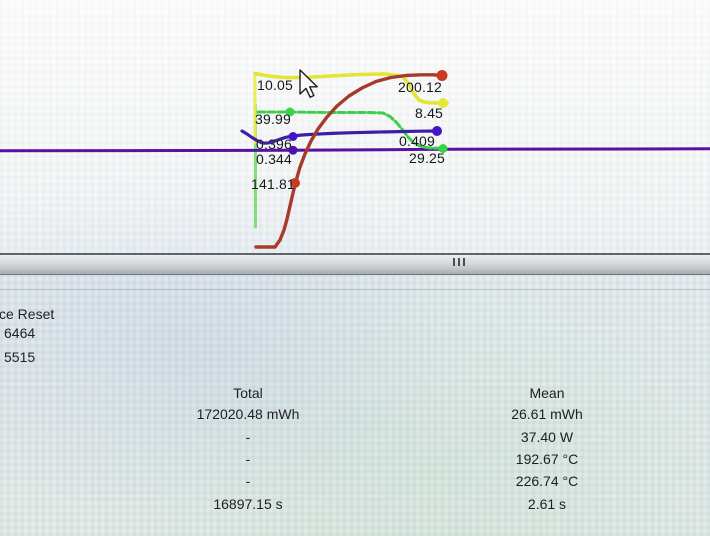 The height and width of the screenshot is (536, 710). What do you see at coordinates (547, 481) in the screenshot?
I see `mean-temp2-value: 226.74 °C` at bounding box center [547, 481].